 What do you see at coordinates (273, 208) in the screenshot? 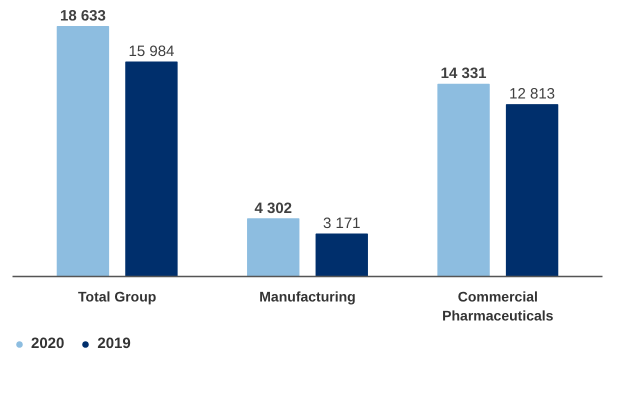
I see `data-label: 4 302` at bounding box center [273, 208].